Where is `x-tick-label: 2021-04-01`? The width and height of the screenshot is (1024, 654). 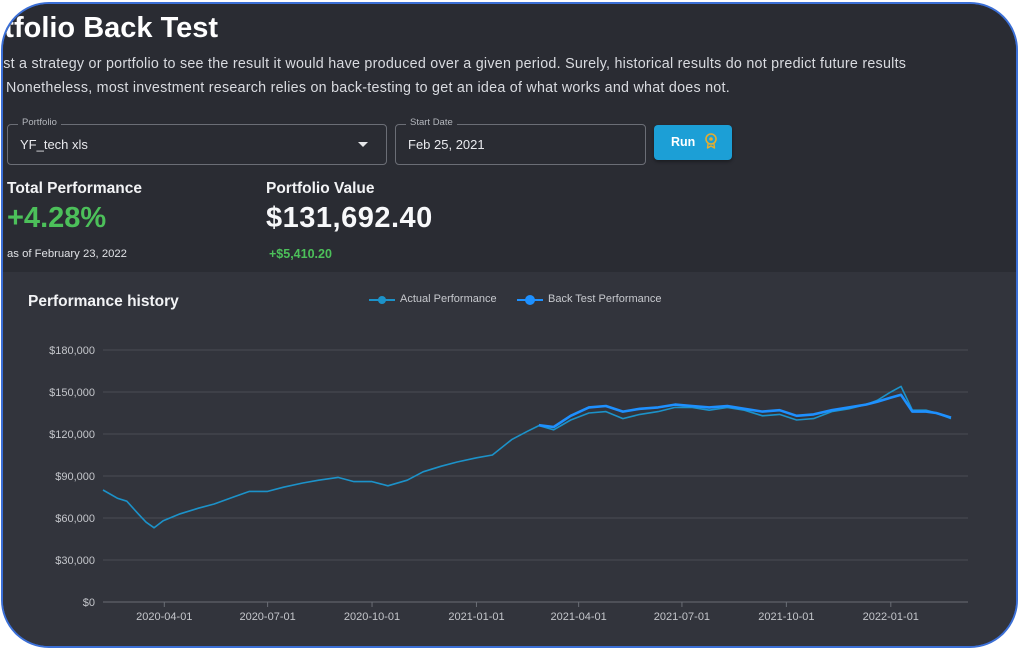 x-tick-label: 2021-04-01 is located at coordinates (578, 617).